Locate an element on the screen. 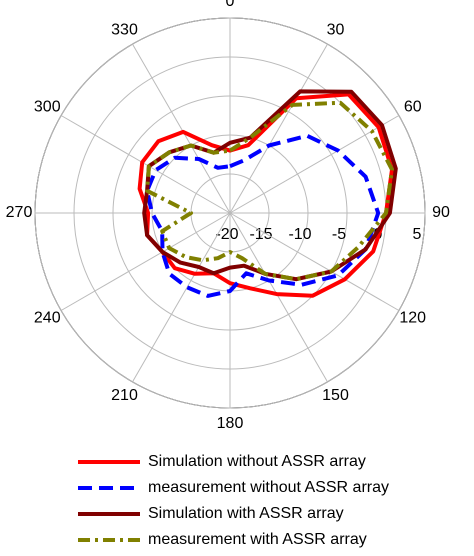 The image size is (474, 556). theta-tick-label: 60 is located at coordinates (413, 107).